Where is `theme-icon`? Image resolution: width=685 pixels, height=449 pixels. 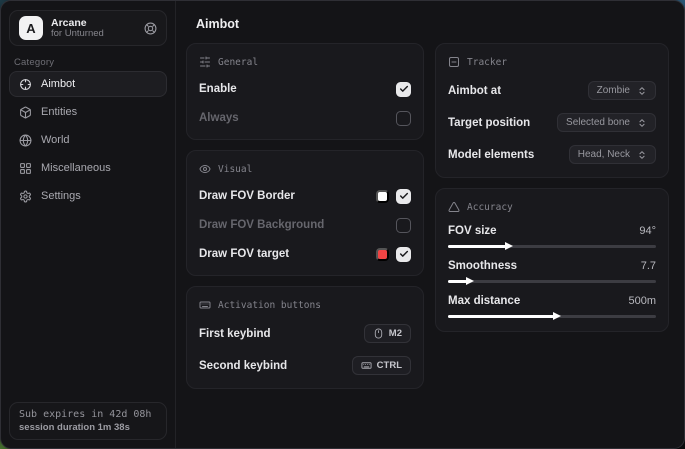 theme-icon is located at coordinates (150, 28).